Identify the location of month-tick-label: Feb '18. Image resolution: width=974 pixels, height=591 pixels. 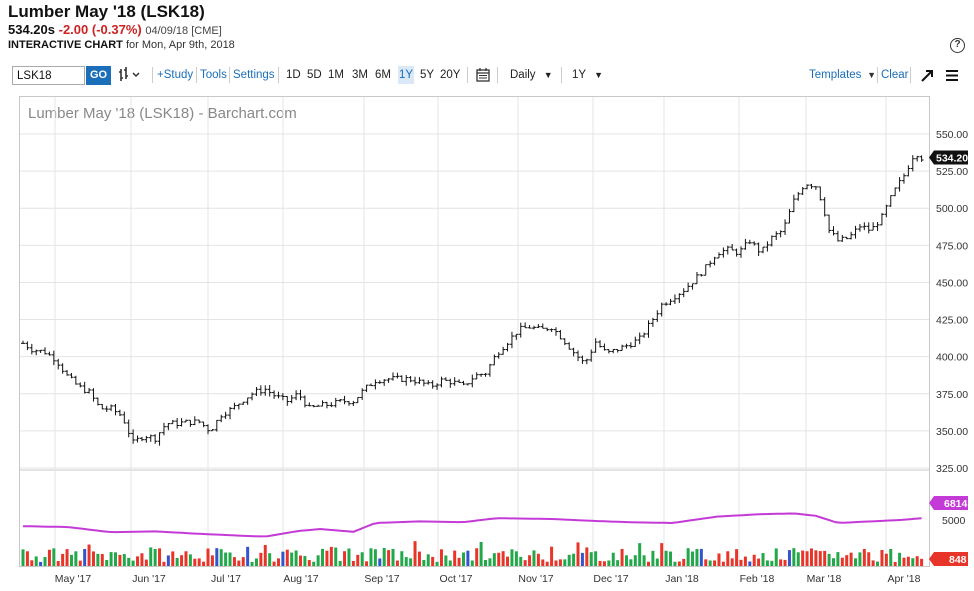
(757, 579).